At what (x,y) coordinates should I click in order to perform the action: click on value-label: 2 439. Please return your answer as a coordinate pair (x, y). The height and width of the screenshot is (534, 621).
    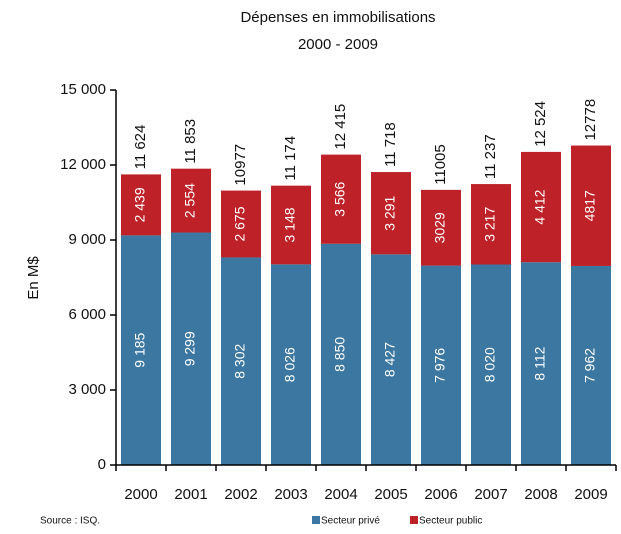
    Looking at the image, I should click on (140, 204).